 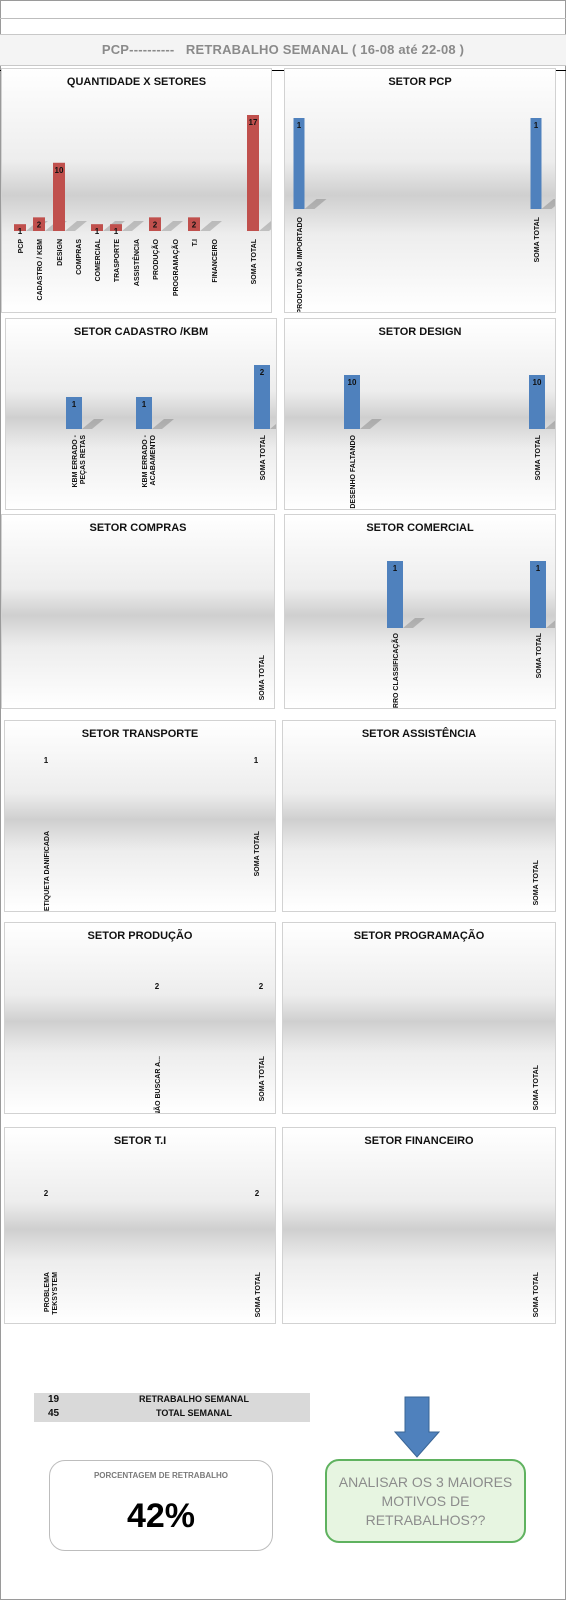 I want to click on chart-svg: SETOR COMPRAS SOMA TOTAL, so click(x=178, y=611).